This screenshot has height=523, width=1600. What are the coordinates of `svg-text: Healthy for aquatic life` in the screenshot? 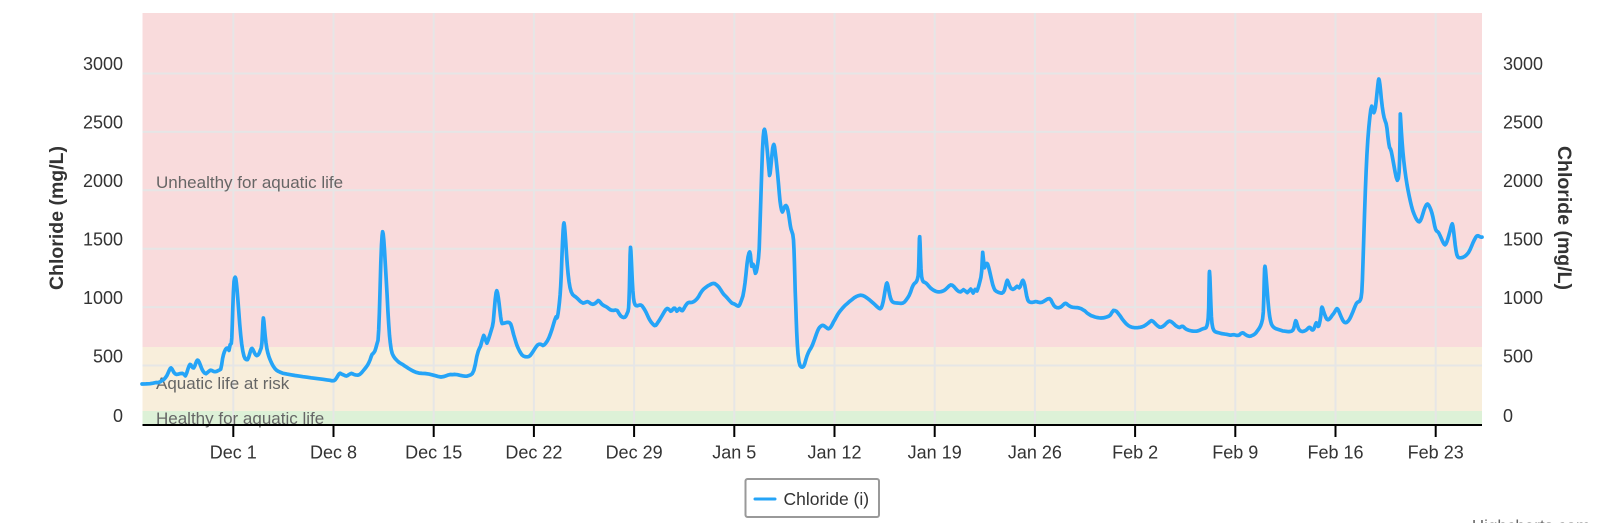 It's located at (240, 418).